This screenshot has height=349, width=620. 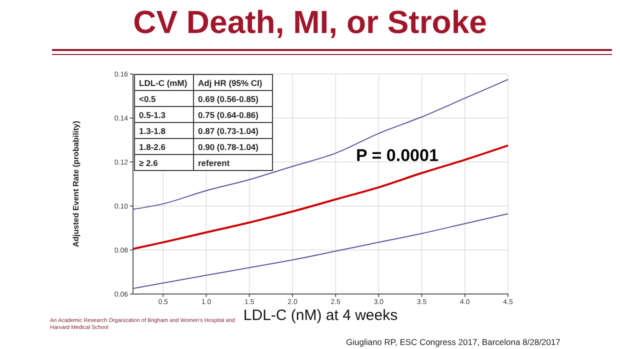 I want to click on x-axis-title: LDL-C (nM) at 4 weeks, so click(x=320, y=315).